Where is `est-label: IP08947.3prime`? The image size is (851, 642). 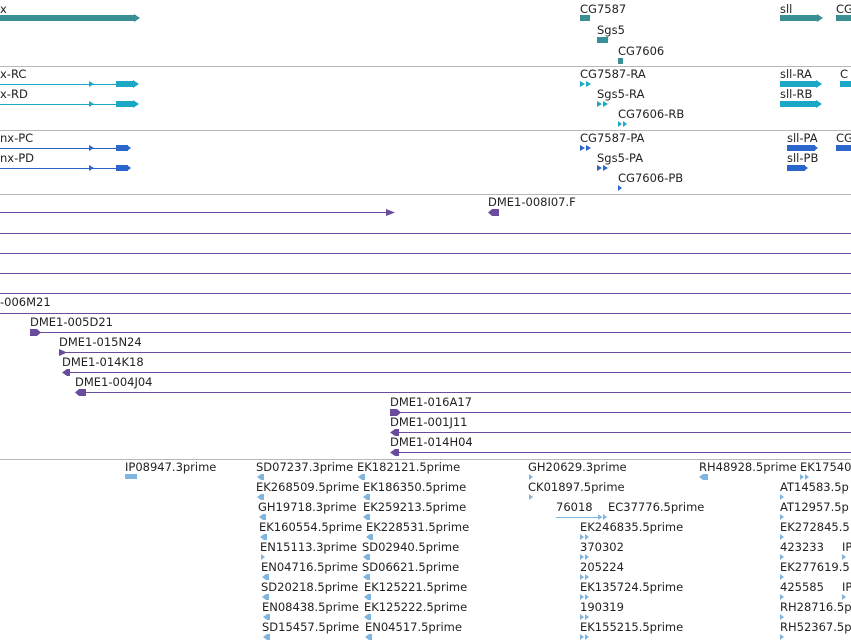 est-label: IP08947.3prime is located at coordinates (171, 467).